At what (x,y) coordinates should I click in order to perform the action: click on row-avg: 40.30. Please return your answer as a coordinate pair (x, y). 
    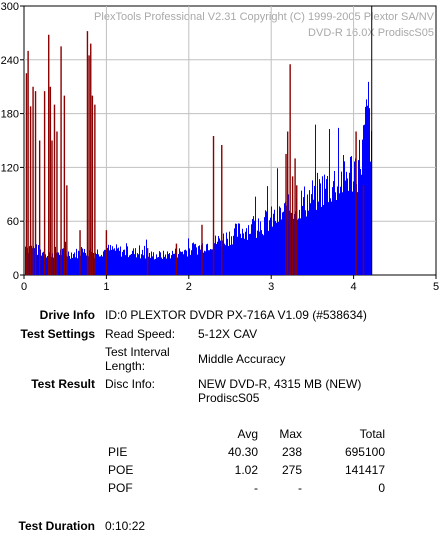
    Looking at the image, I should click on (242, 452).